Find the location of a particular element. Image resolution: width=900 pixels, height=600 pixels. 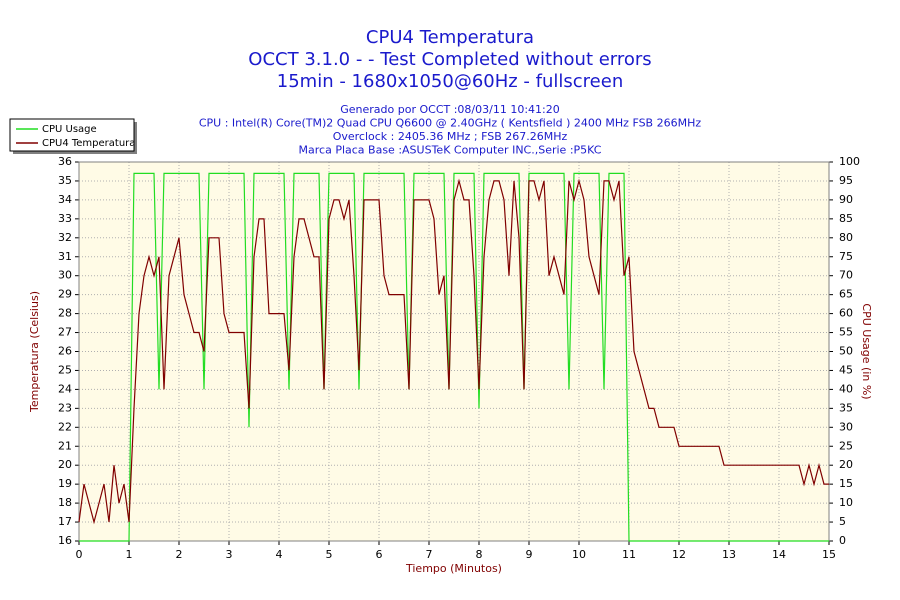

y-tick-label: 20 is located at coordinates (65, 464).